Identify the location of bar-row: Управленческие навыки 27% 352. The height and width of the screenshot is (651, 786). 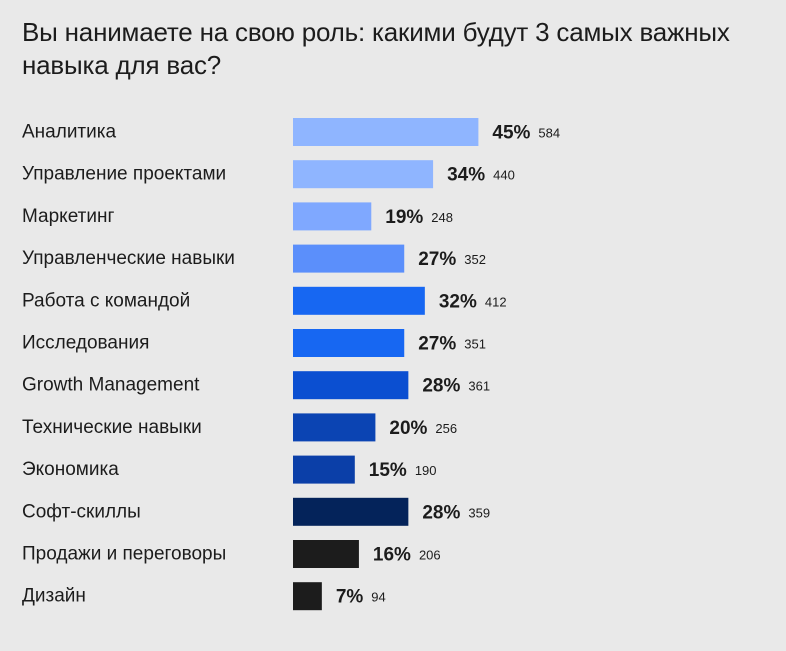
(254, 258).